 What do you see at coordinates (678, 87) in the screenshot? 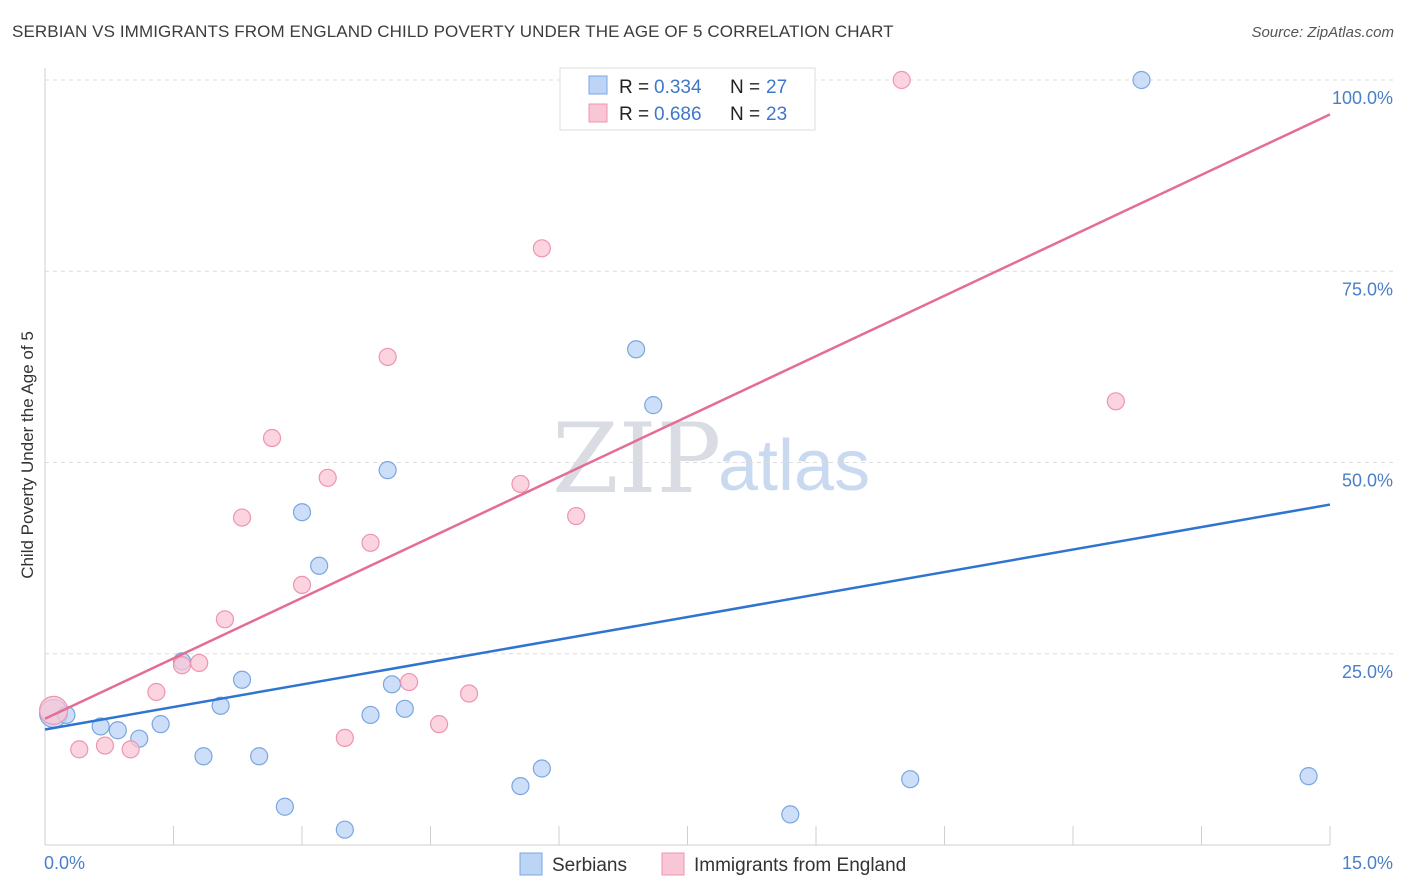
I see `legend-r-value-serbians: 0.334` at bounding box center [678, 87].